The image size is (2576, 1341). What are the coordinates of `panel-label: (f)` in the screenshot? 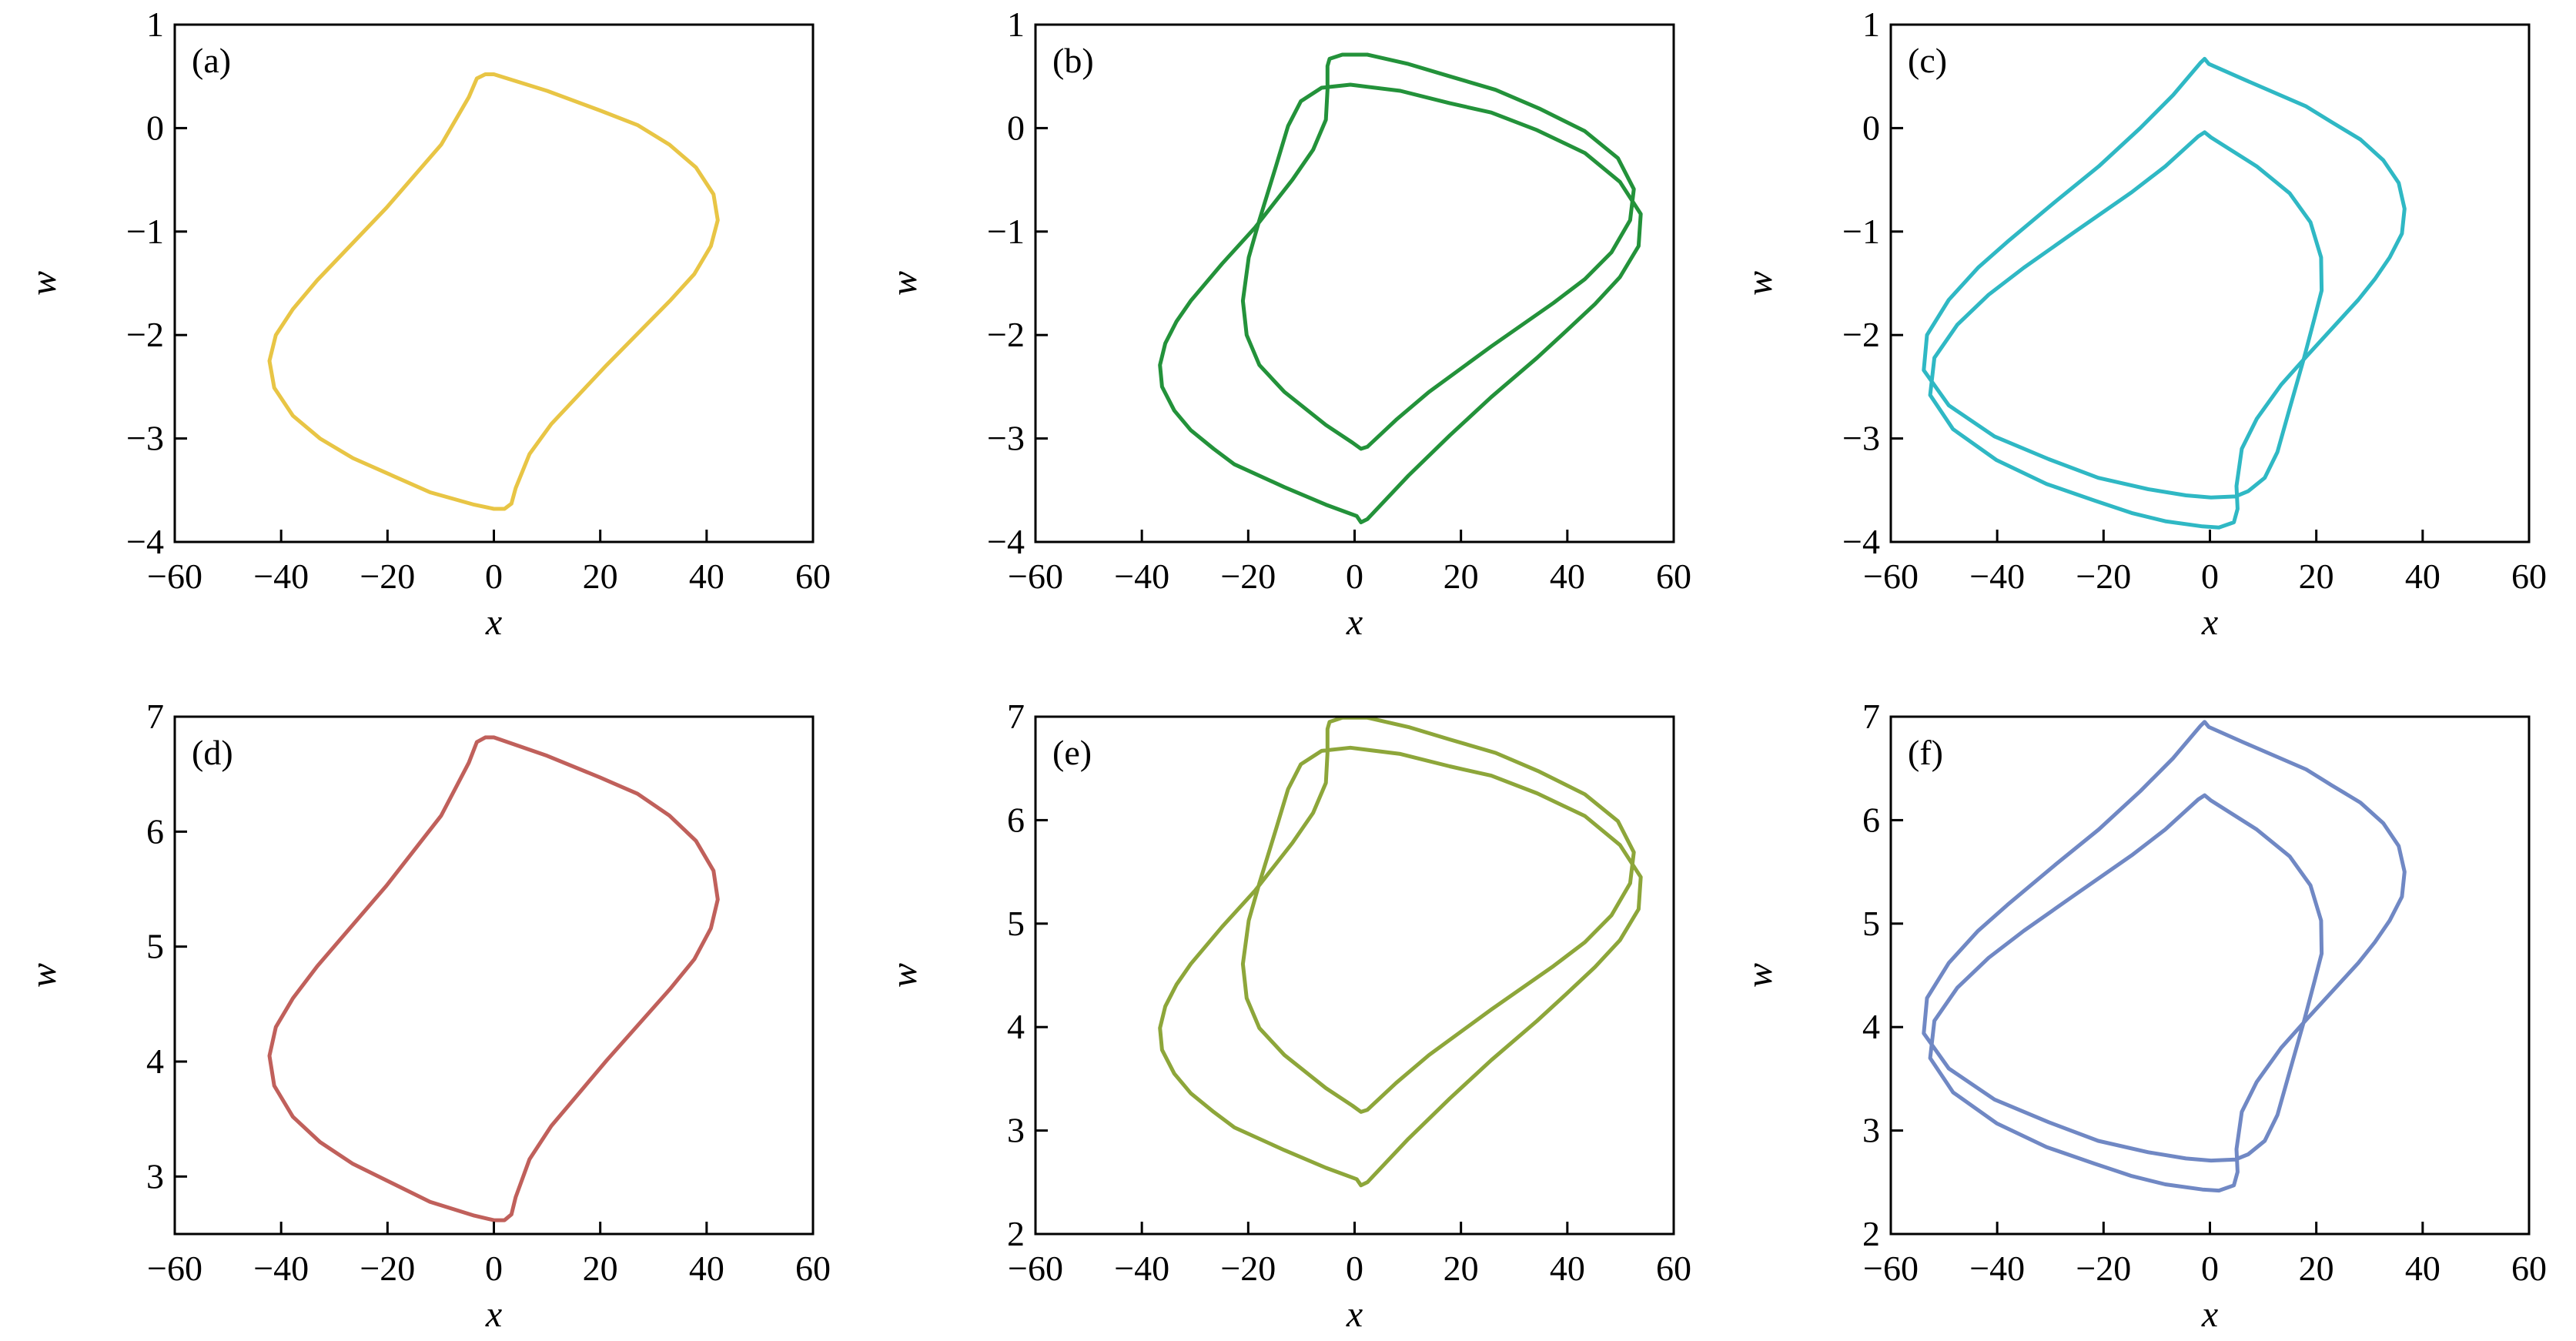 It's located at (1926, 752).